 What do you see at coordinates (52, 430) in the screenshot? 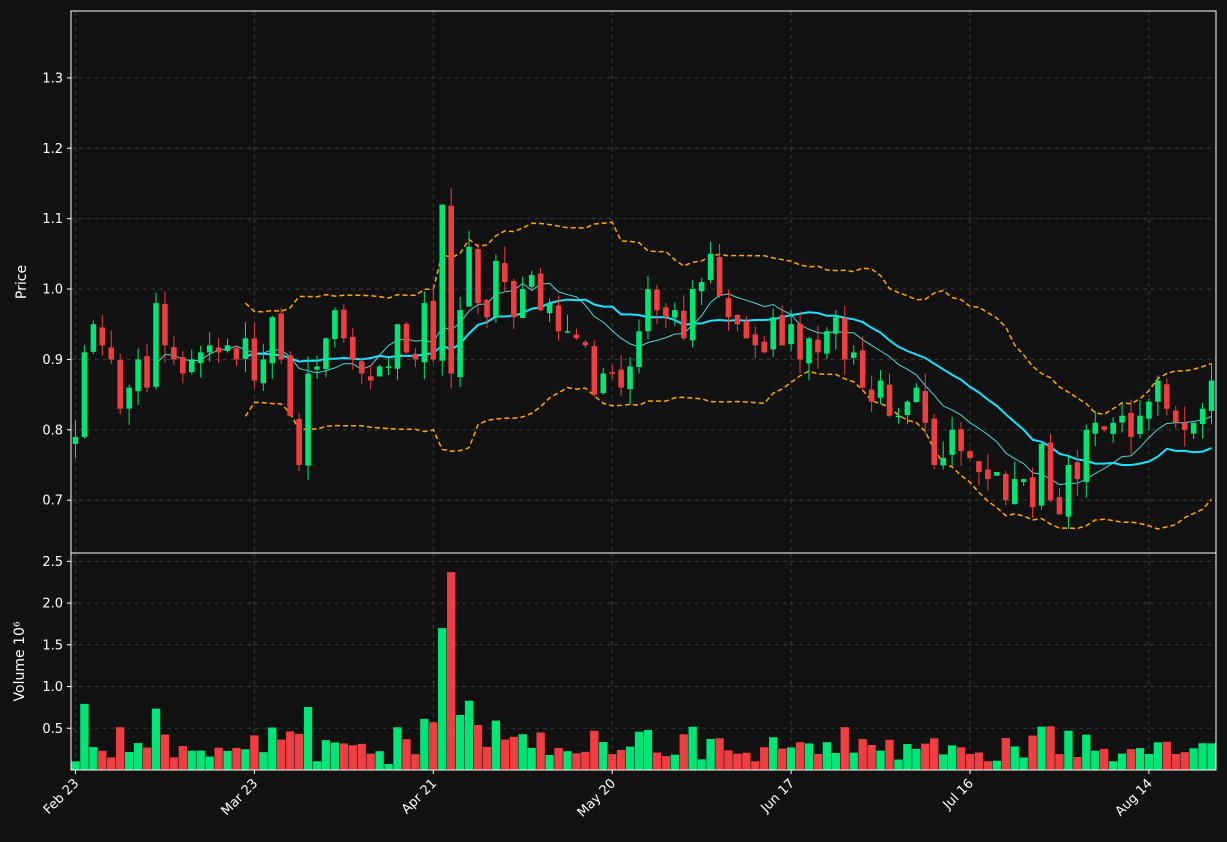
I see `price-tick-label: 0.8` at bounding box center [52, 430].